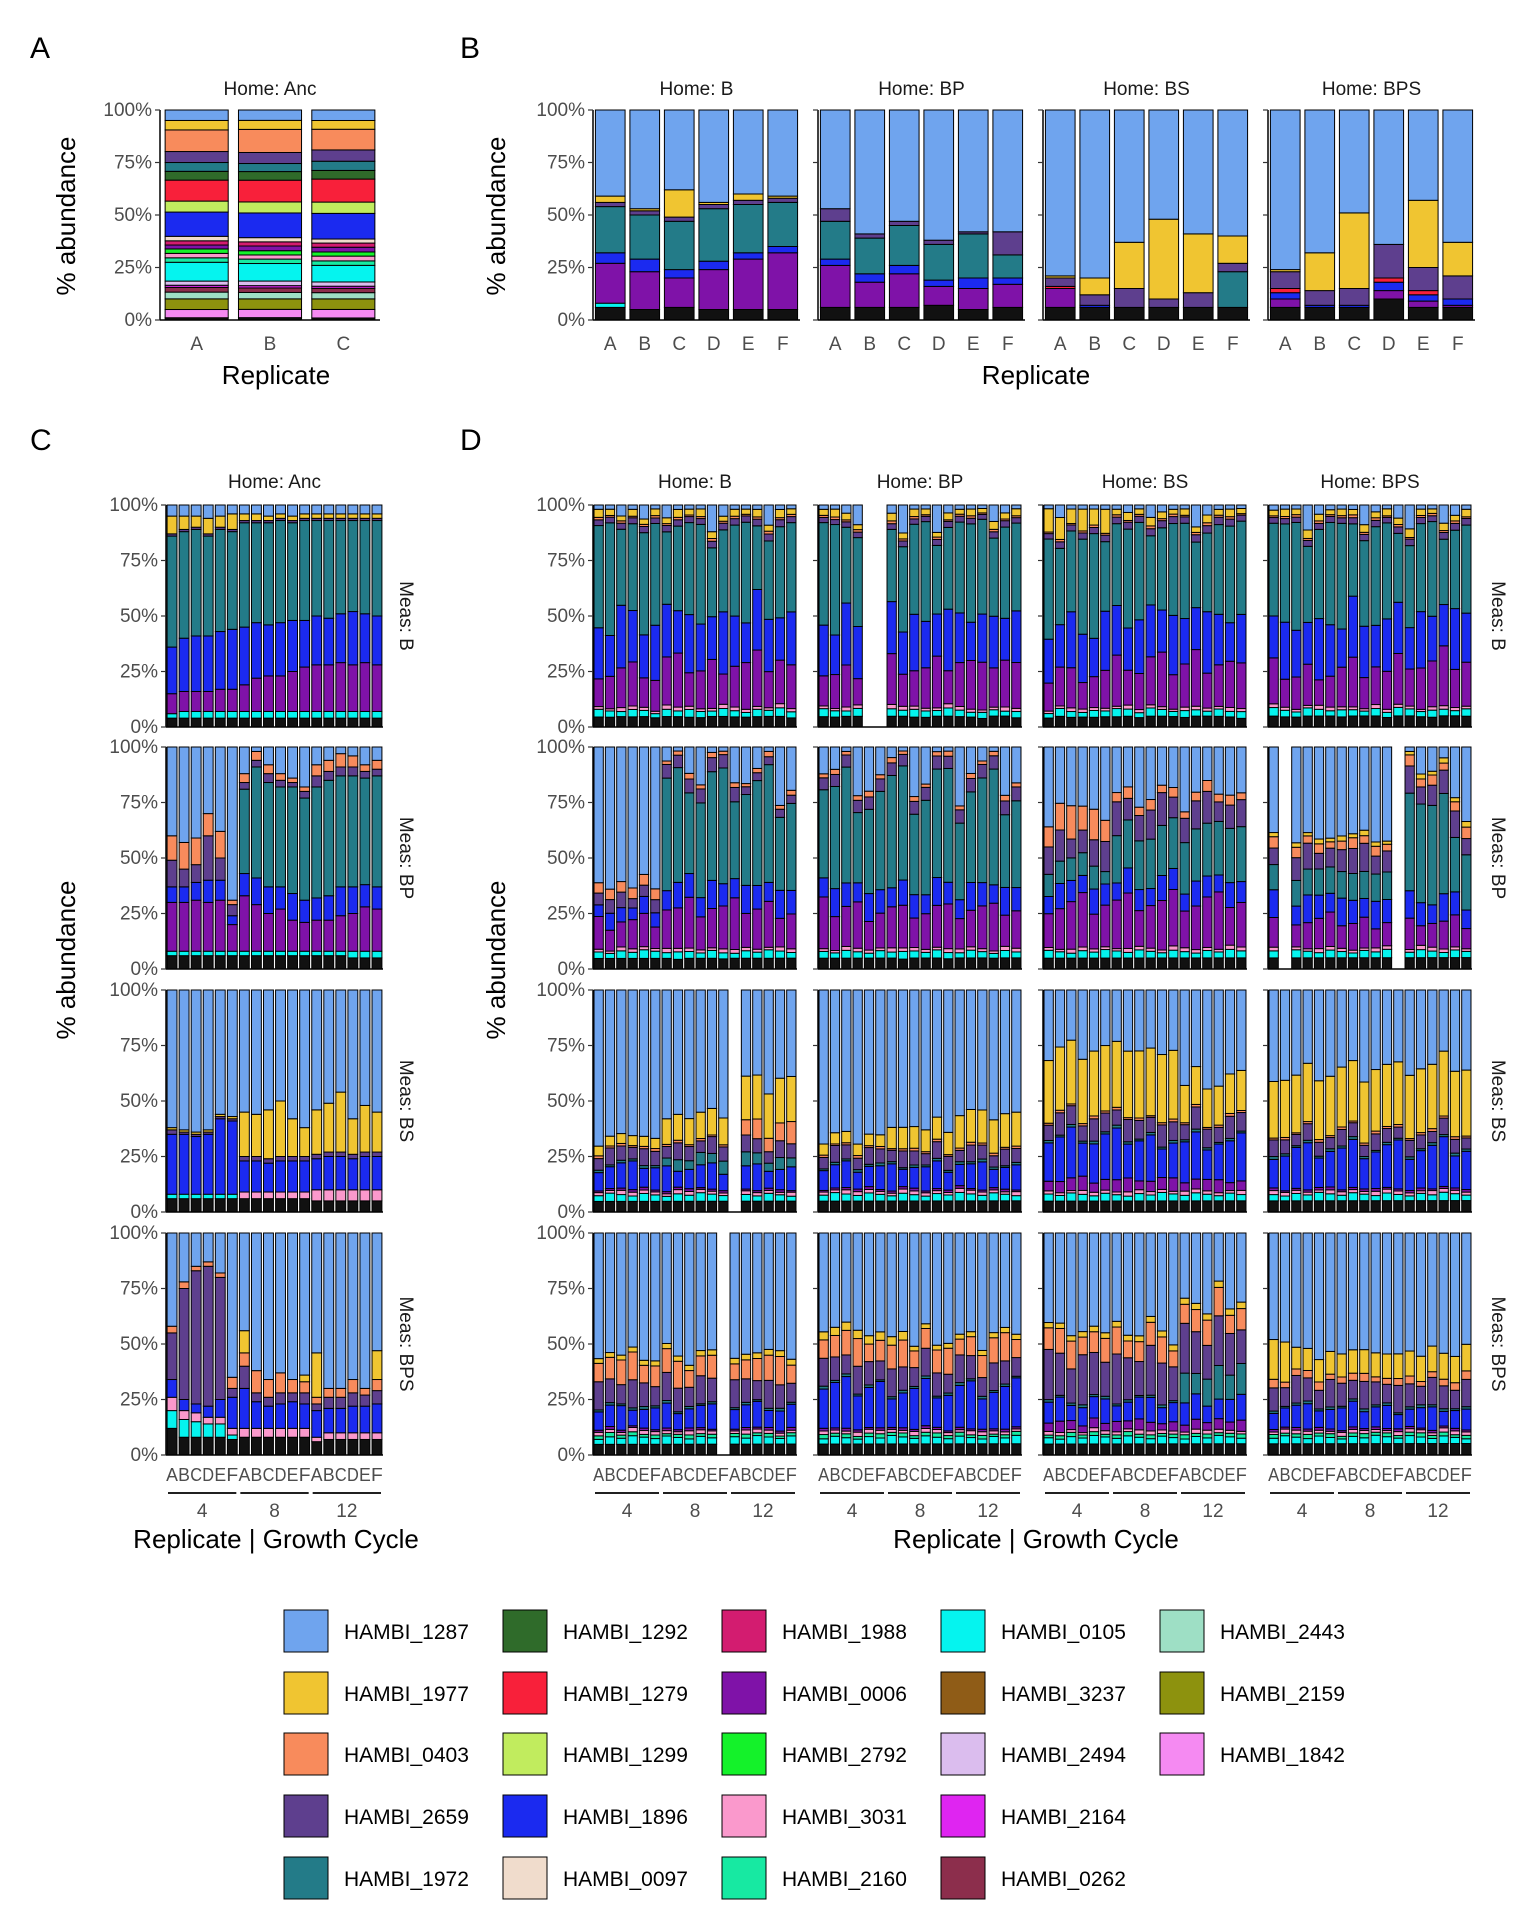 This screenshot has height=1920, width=1536. Describe the element at coordinates (305, 1475) in the screenshot. I see `replicate-tick-label: F` at that location.